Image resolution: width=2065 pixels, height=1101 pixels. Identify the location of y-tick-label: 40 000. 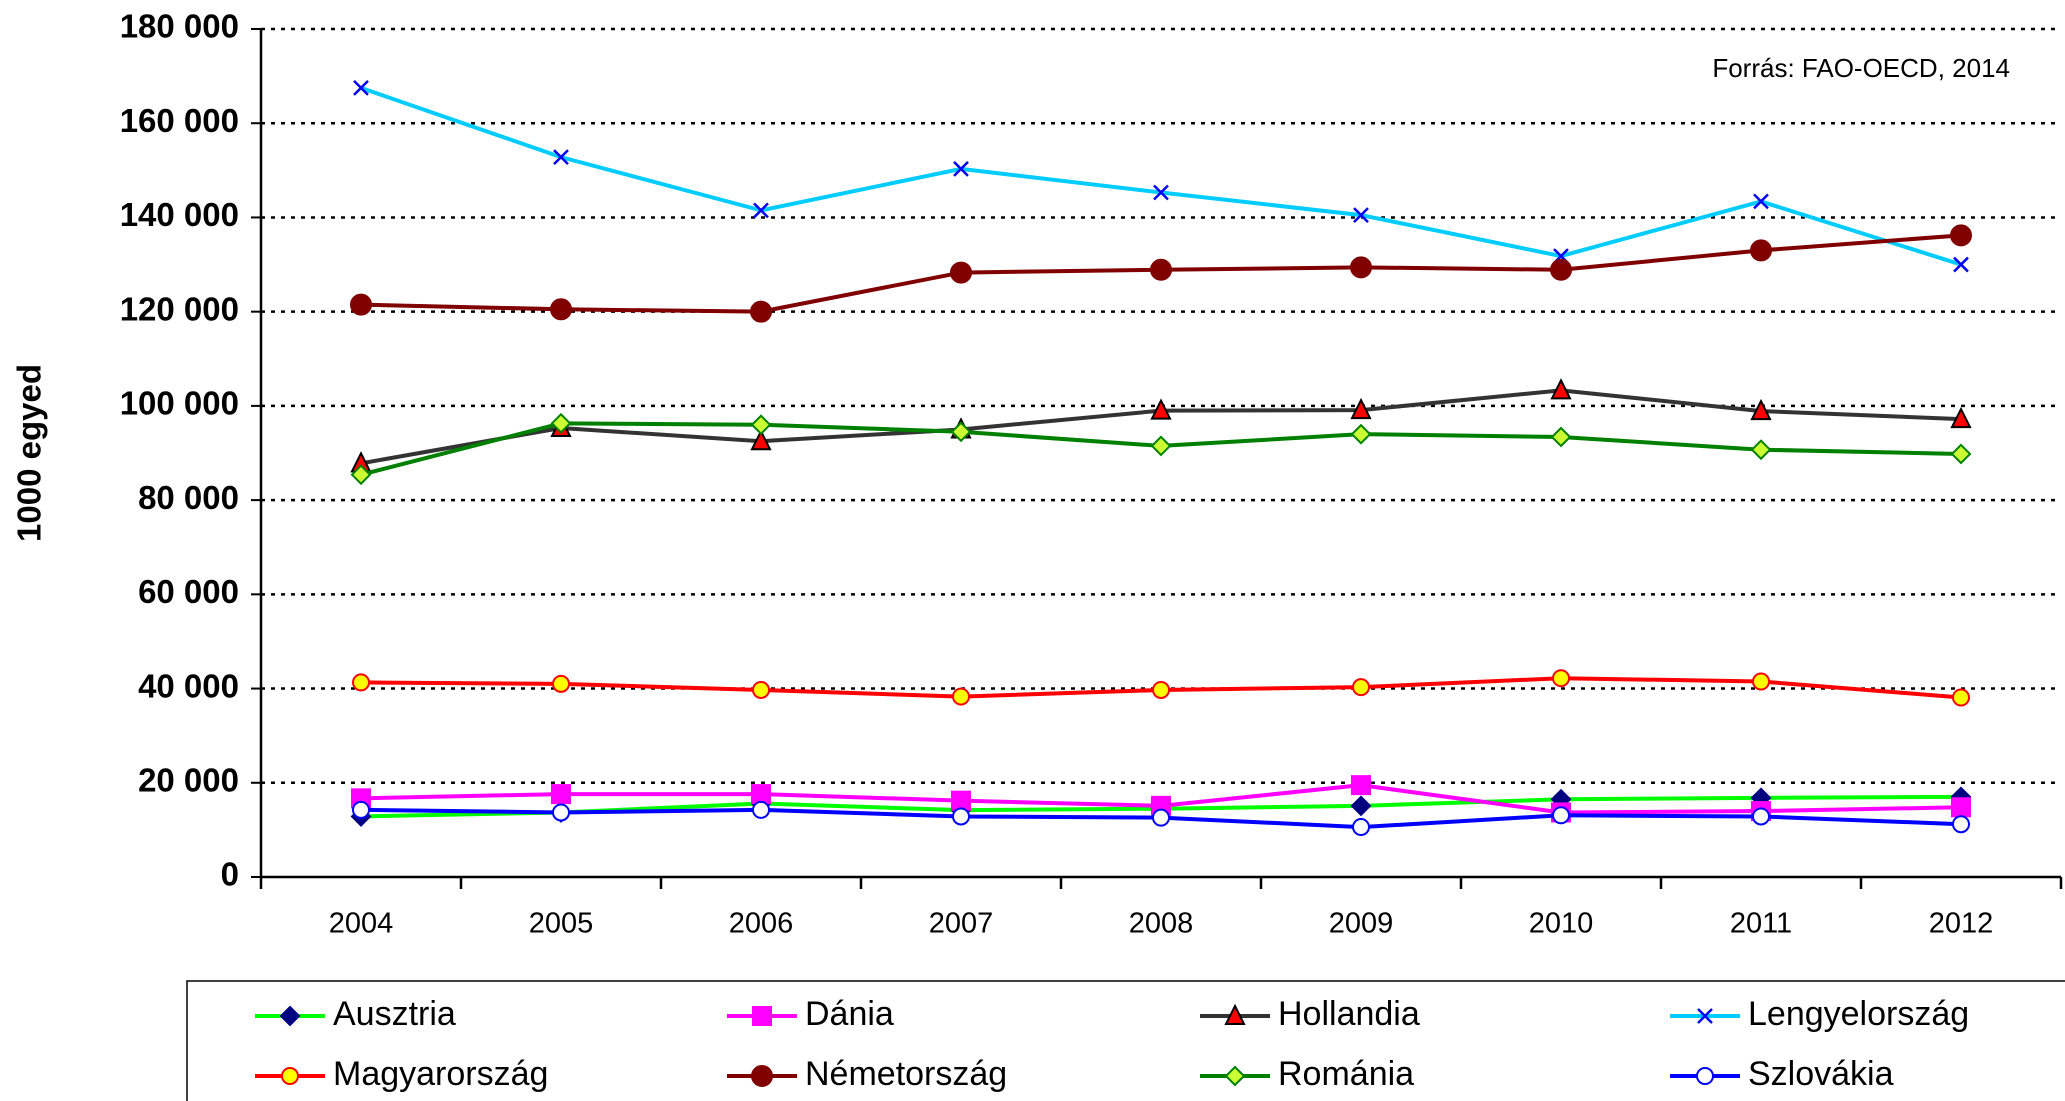
(188, 685).